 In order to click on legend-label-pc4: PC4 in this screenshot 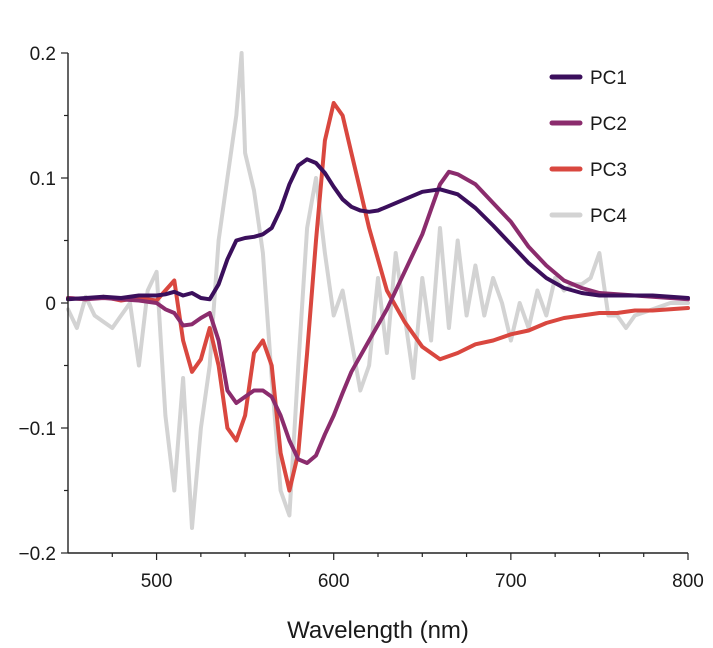, I will do `click(608, 216)`.